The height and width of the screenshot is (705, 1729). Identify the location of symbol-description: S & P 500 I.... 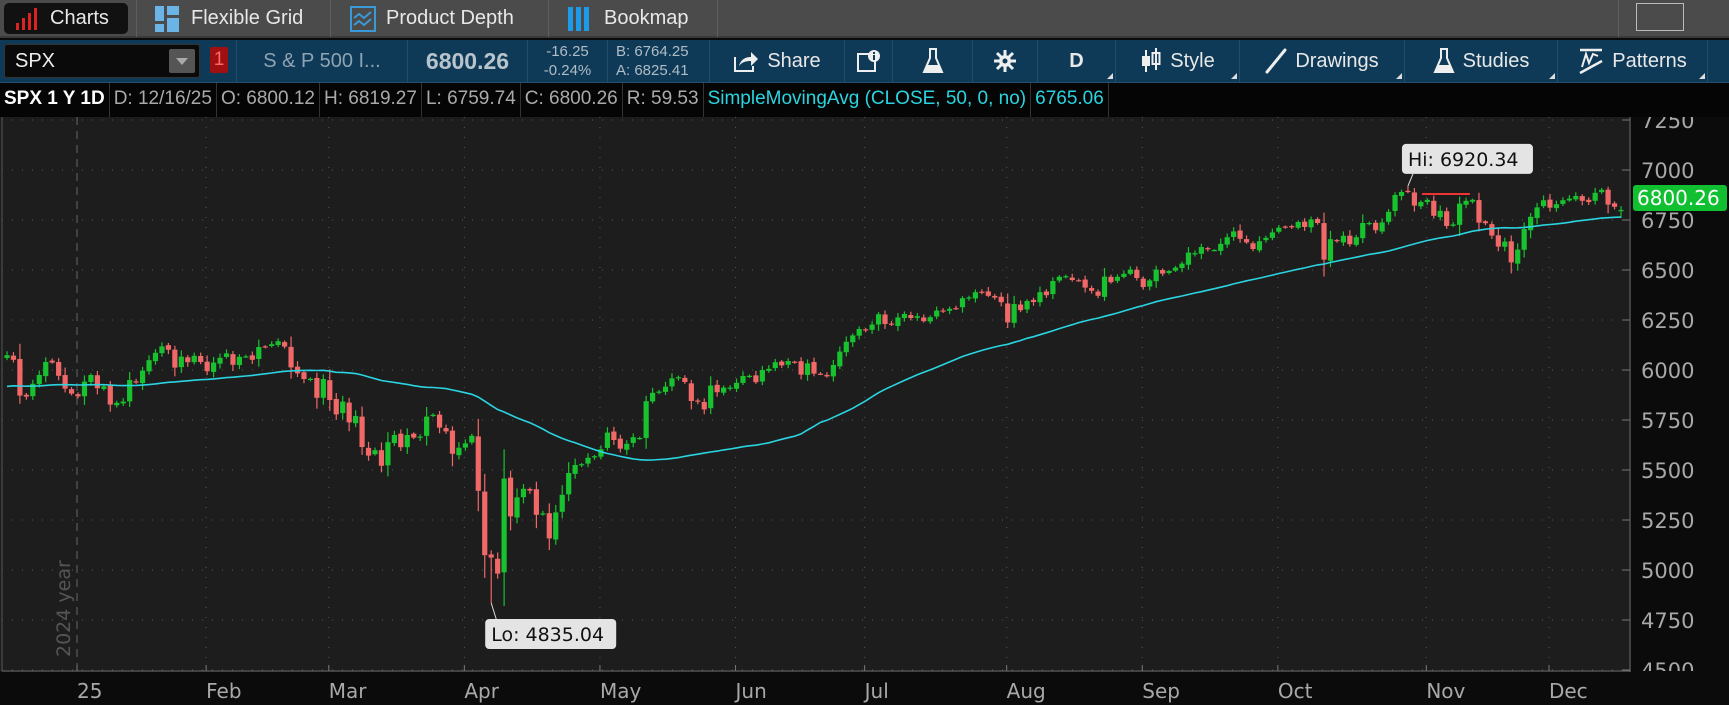
(322, 61).